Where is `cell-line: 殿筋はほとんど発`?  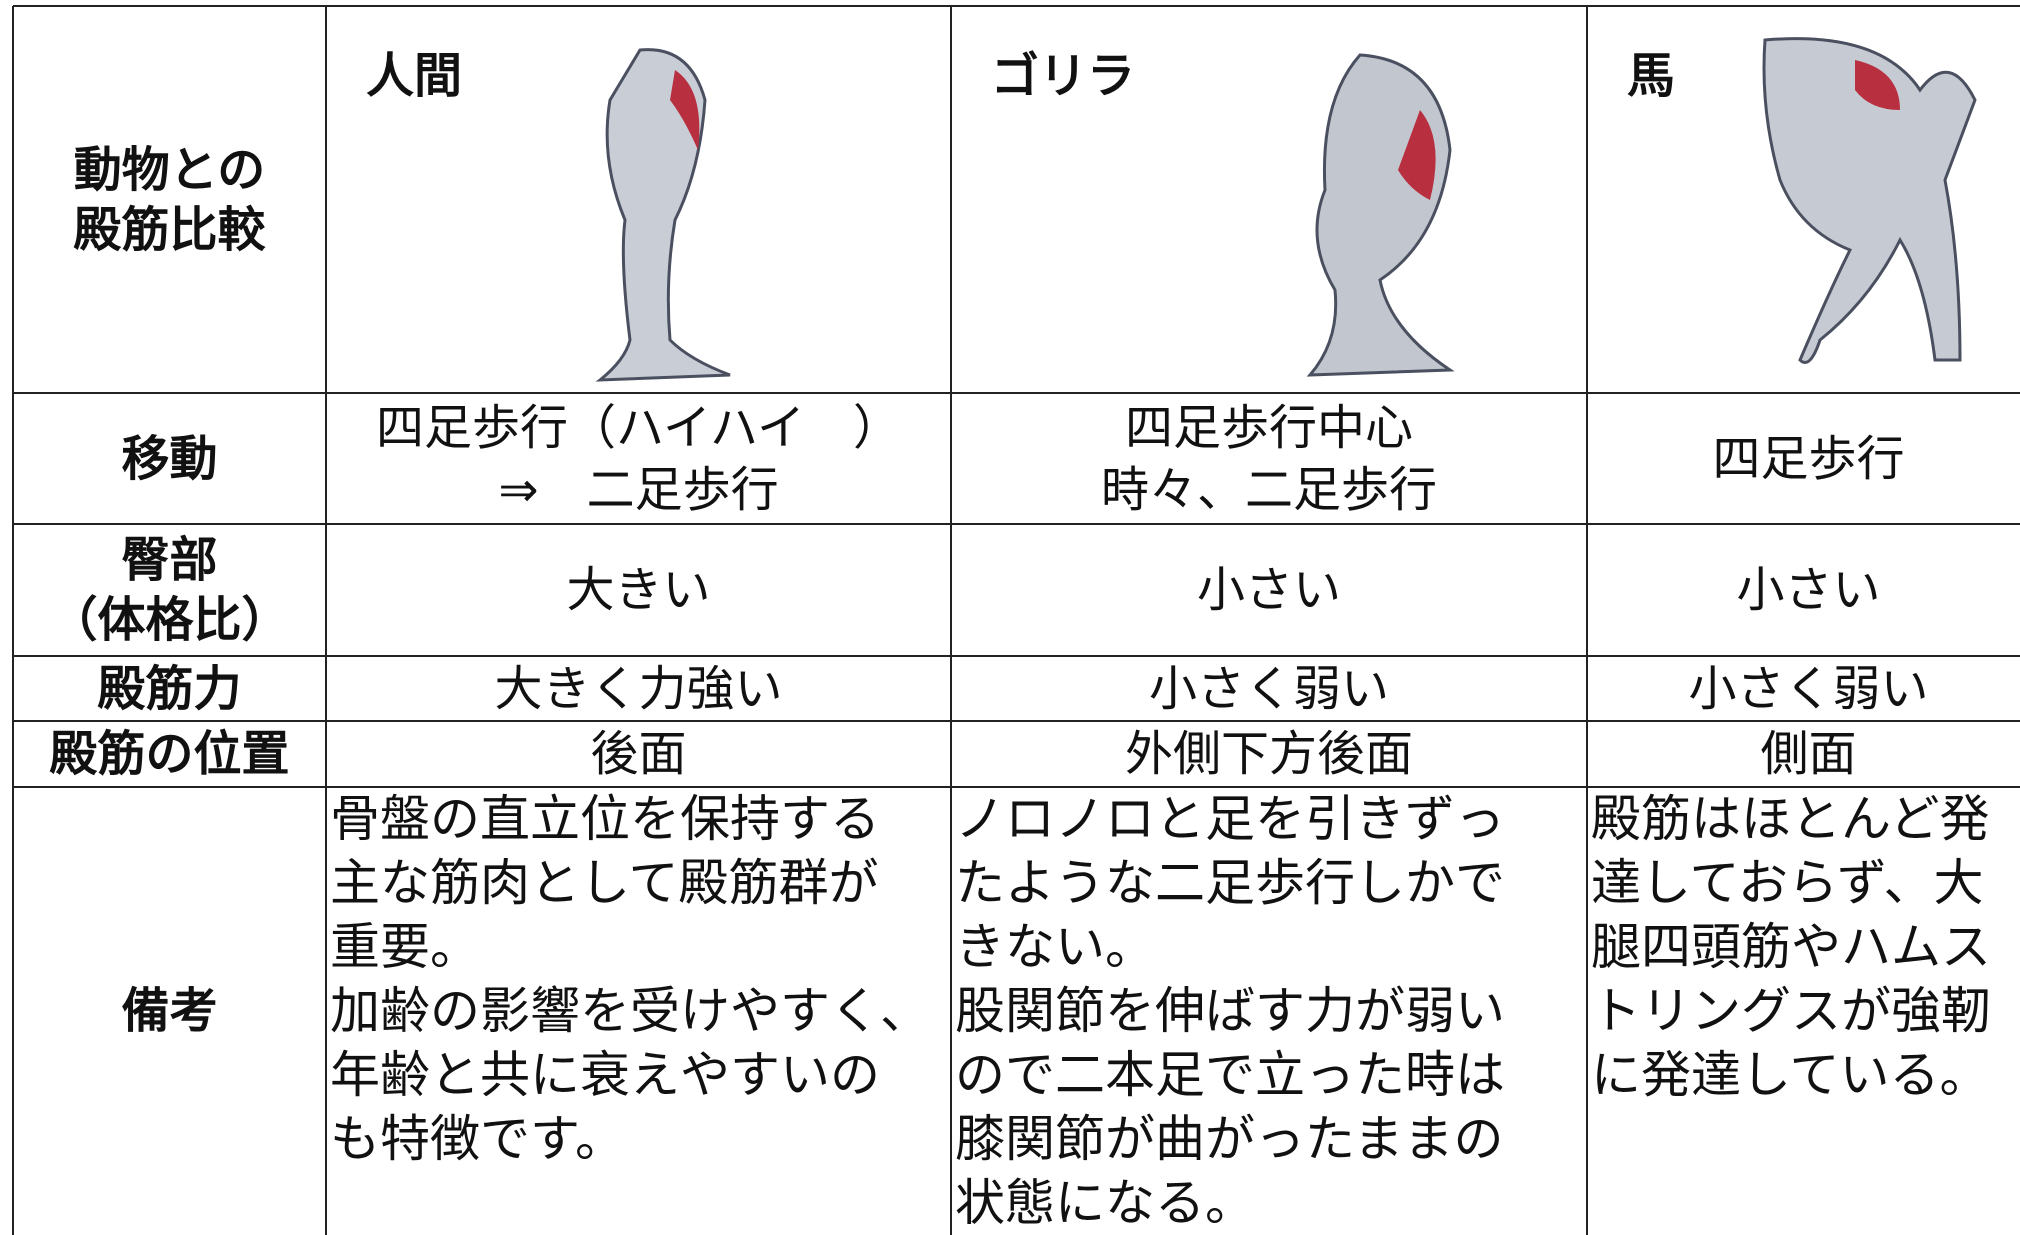
cell-line: 殿筋はほとんど発 is located at coordinates (1790, 819).